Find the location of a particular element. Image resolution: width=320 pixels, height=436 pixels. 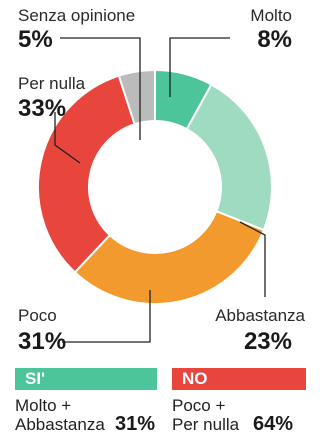

value-per-nulla: 33% is located at coordinates (42, 108).